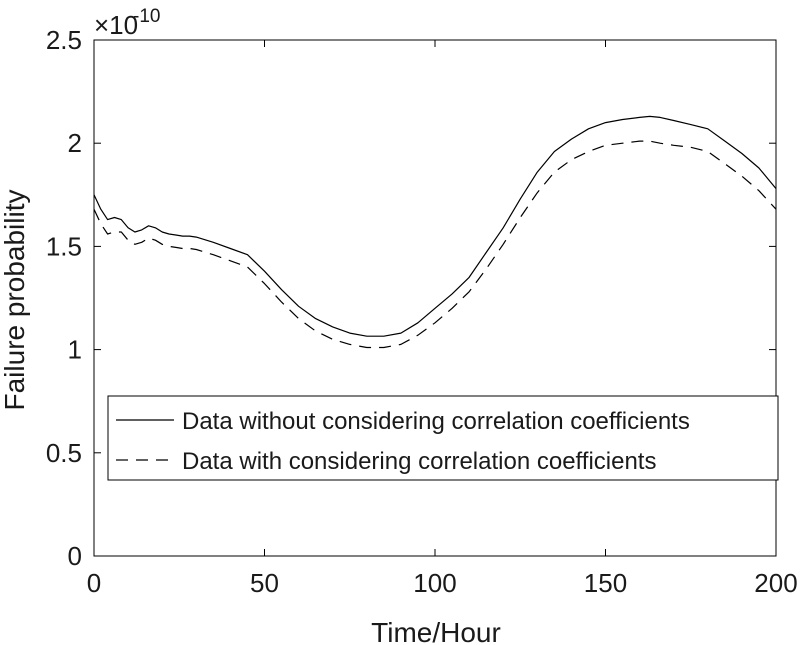  I want to click on x-tick-label: 100, so click(434, 583).